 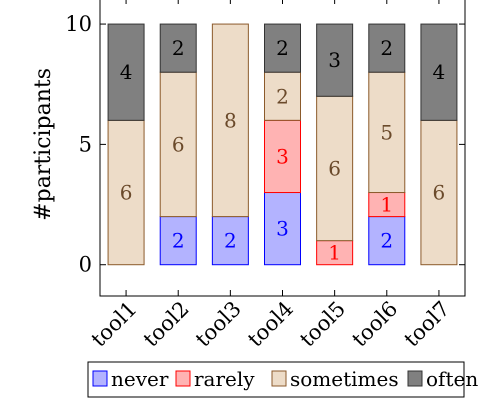 I want to click on x-tick-label-tool5: tool5, so click(x=322, y=324).